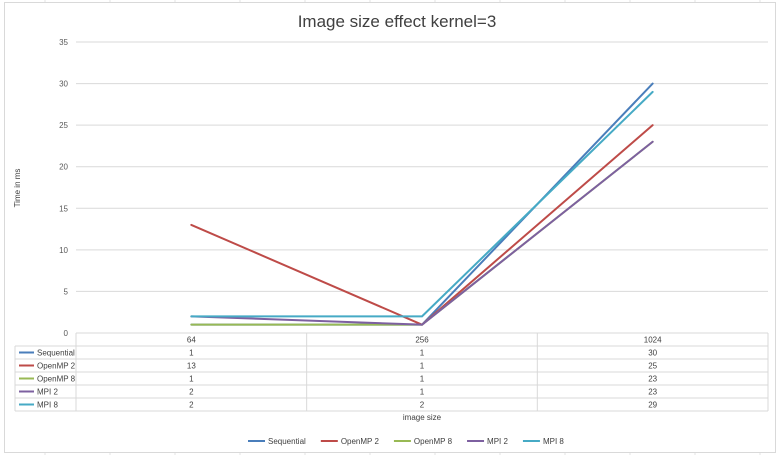  I want to click on table-cell: 13, so click(191, 366).